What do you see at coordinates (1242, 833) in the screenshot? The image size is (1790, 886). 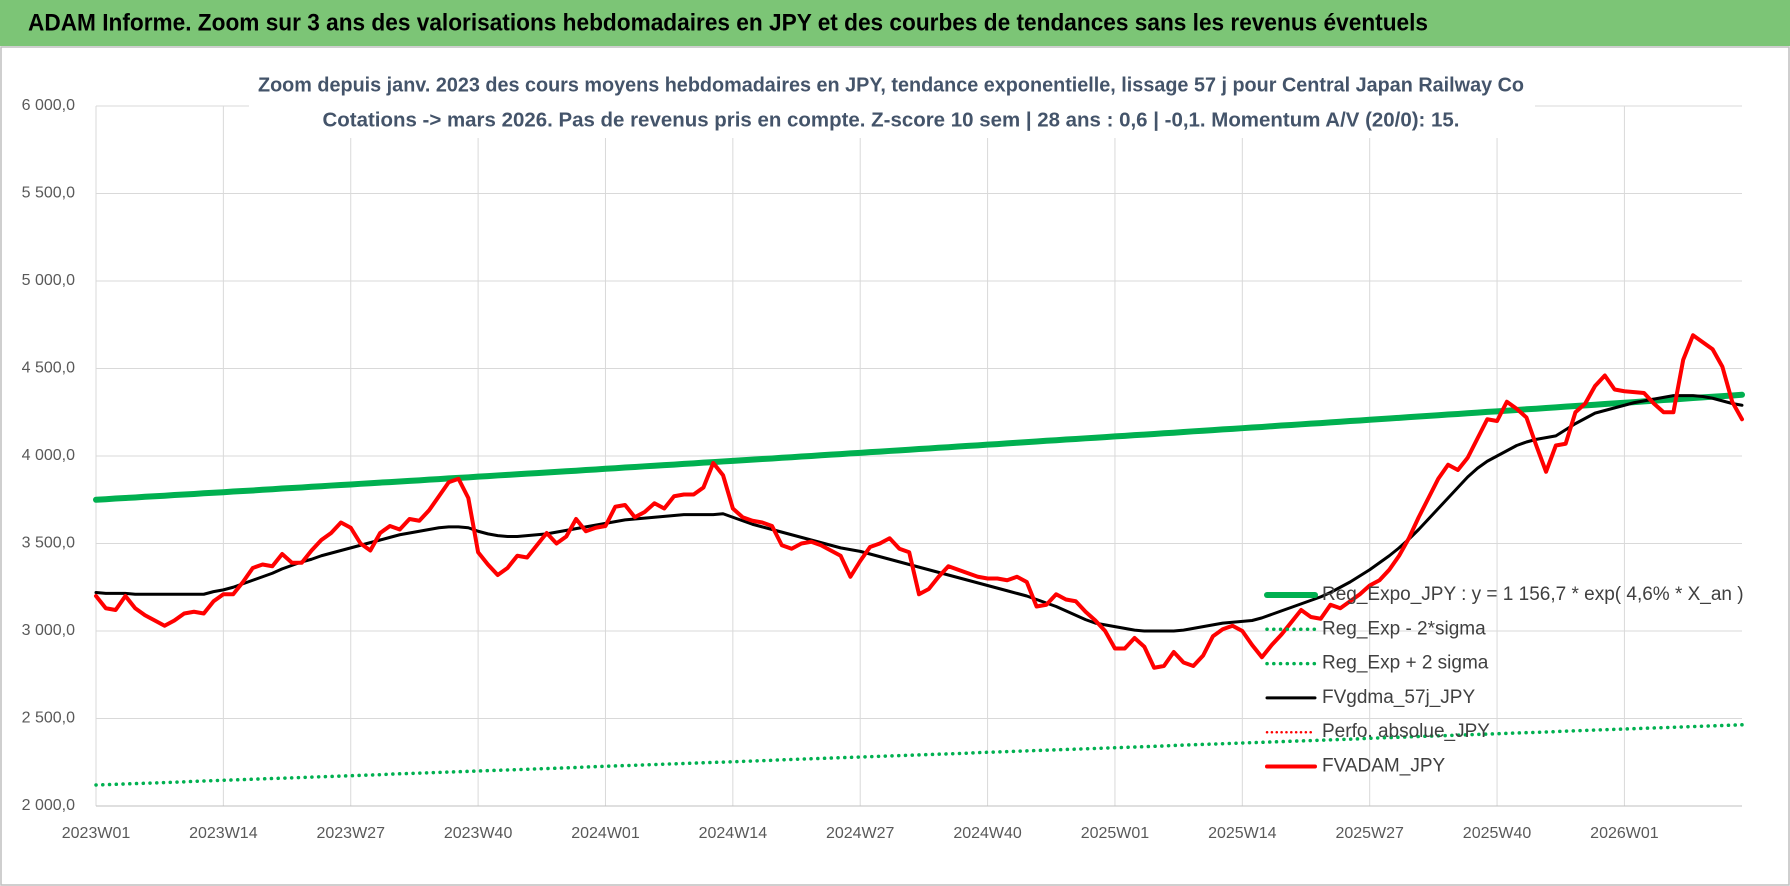 I see `x-tick-label: 2025W14` at bounding box center [1242, 833].